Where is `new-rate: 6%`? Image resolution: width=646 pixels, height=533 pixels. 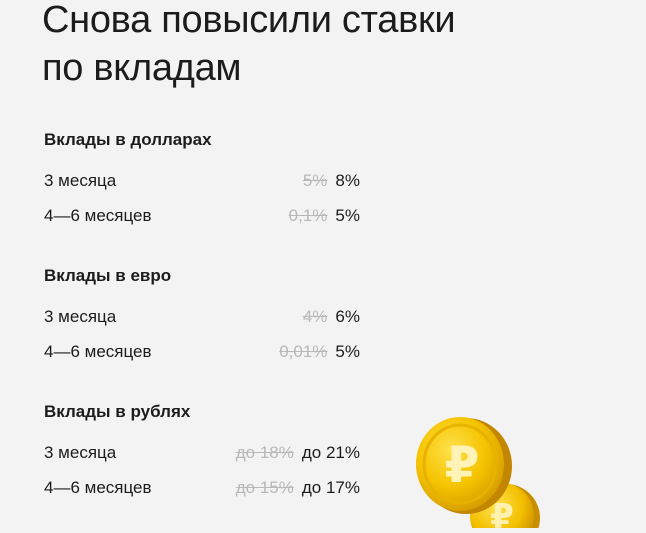 new-rate: 6% is located at coordinates (347, 316).